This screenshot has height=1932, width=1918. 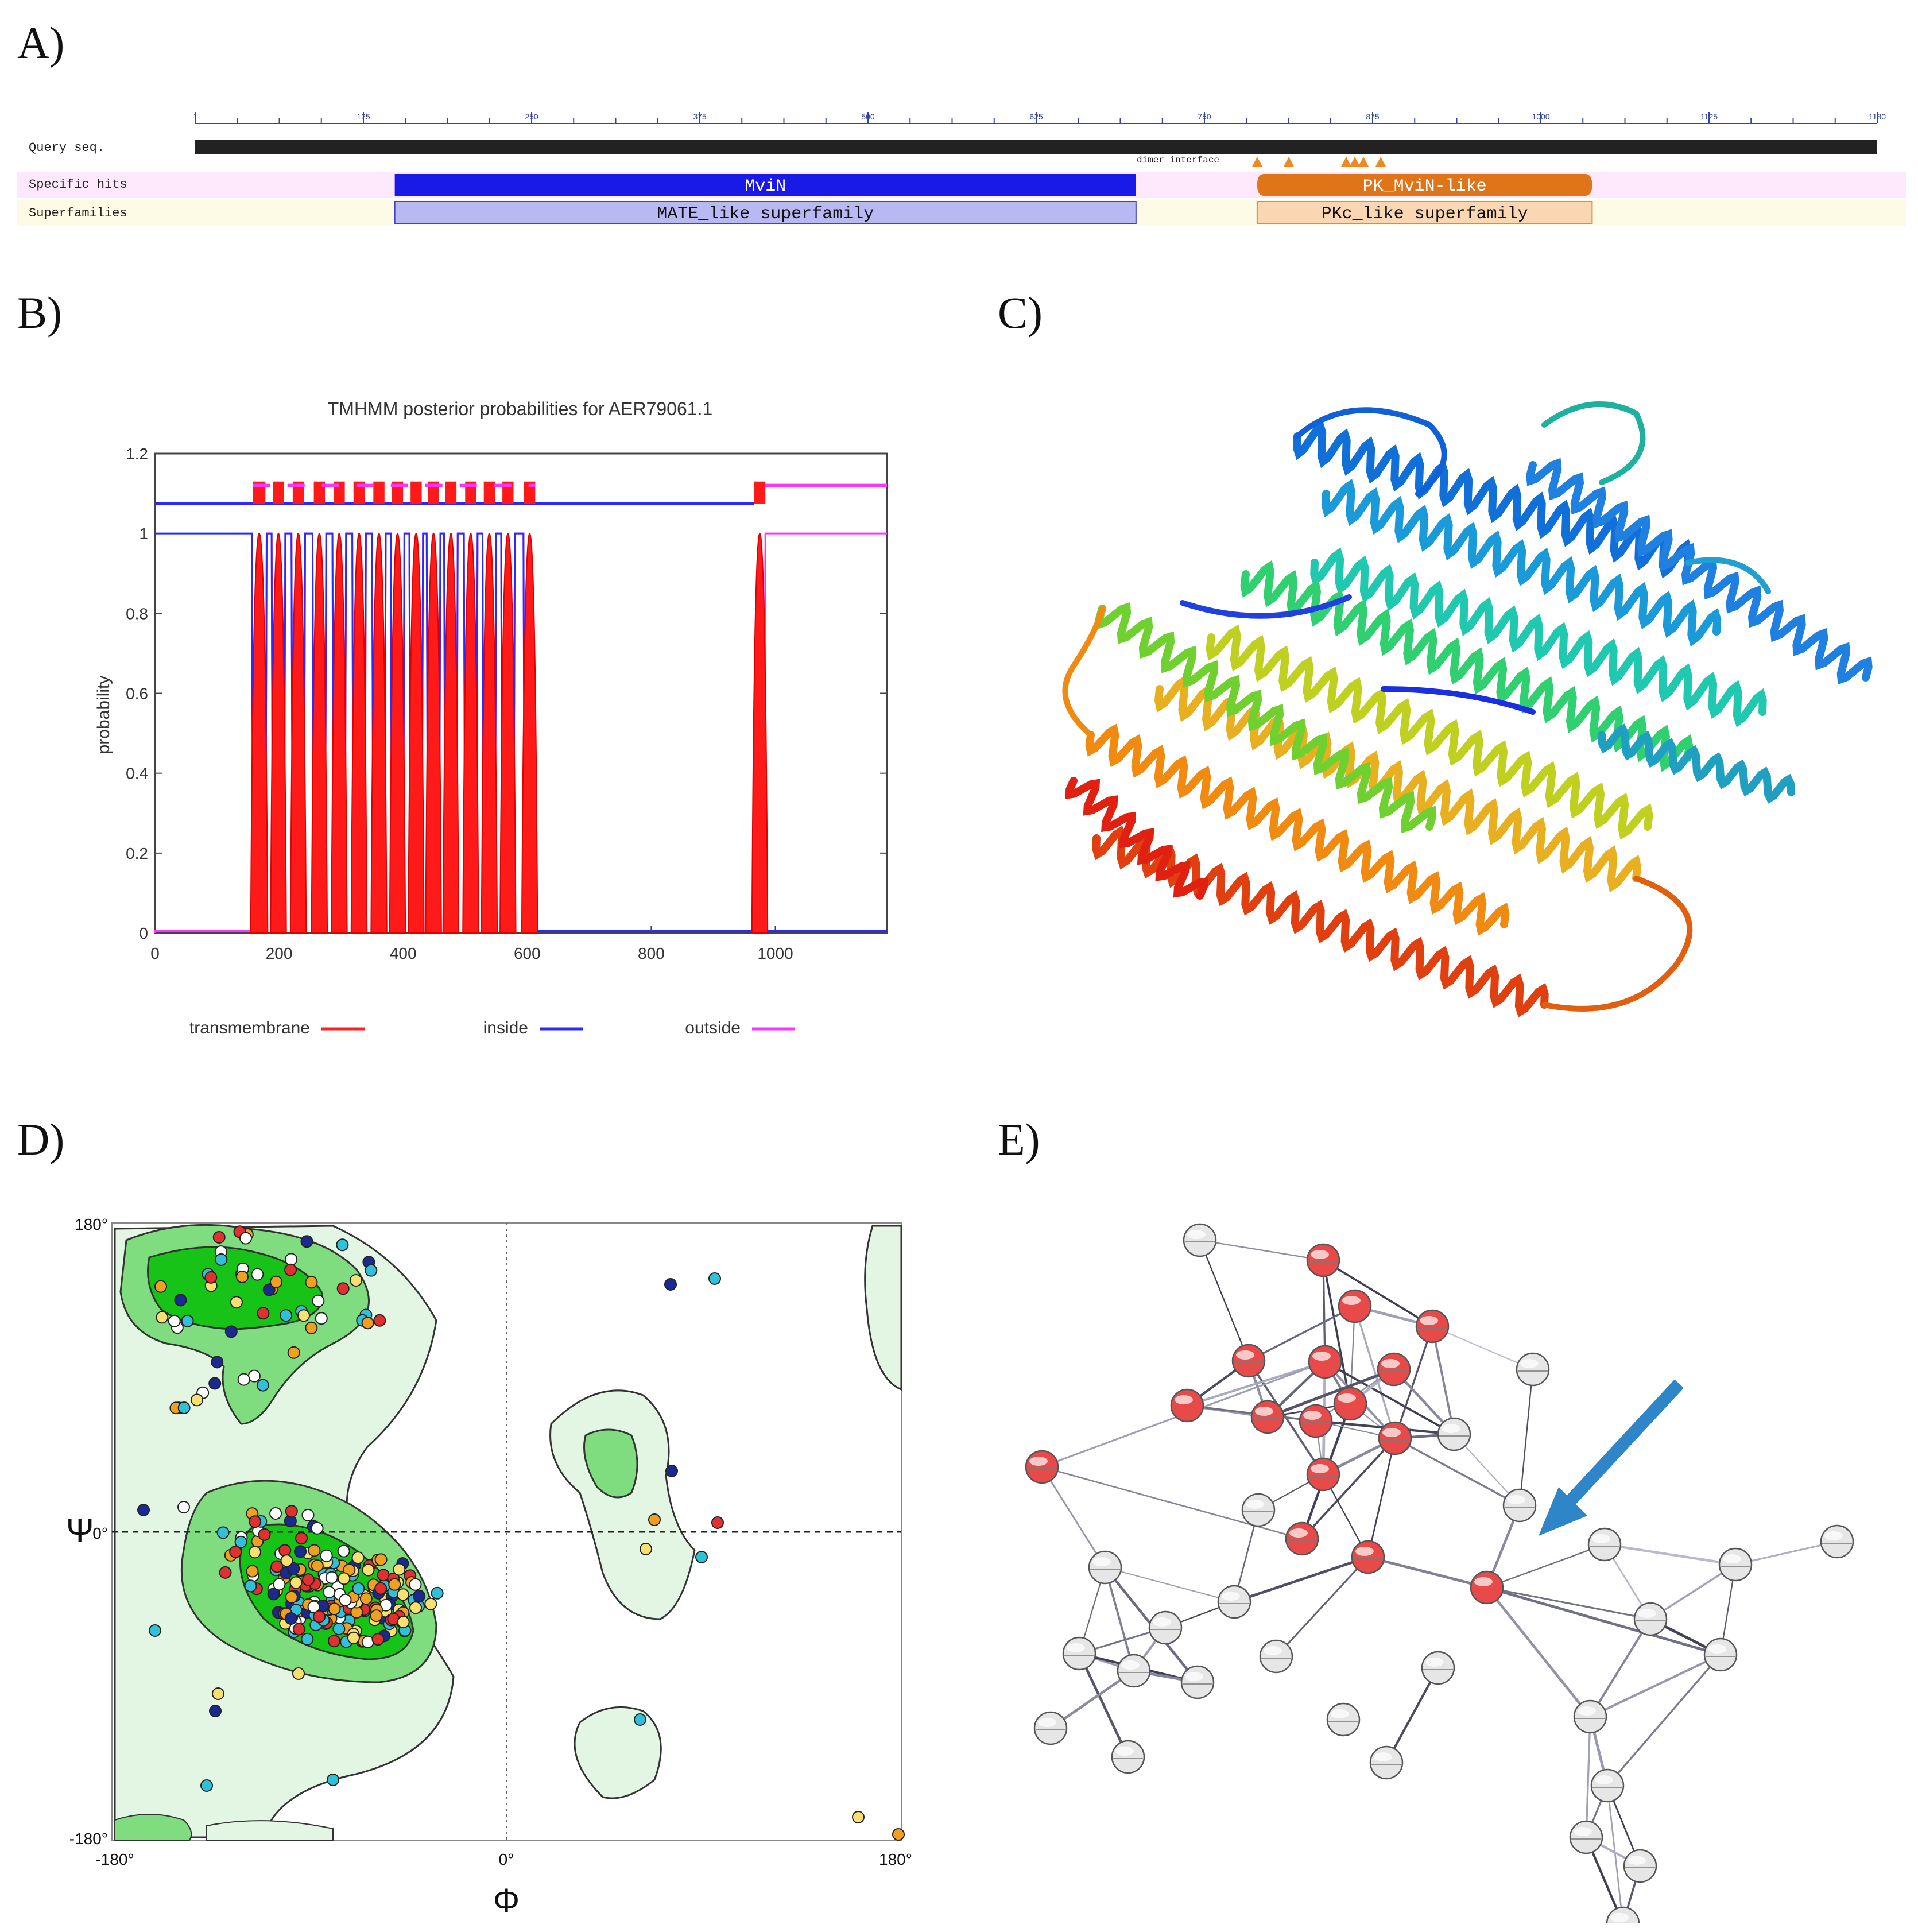 I want to click on protein-structure-image, so click(x=1467, y=709).